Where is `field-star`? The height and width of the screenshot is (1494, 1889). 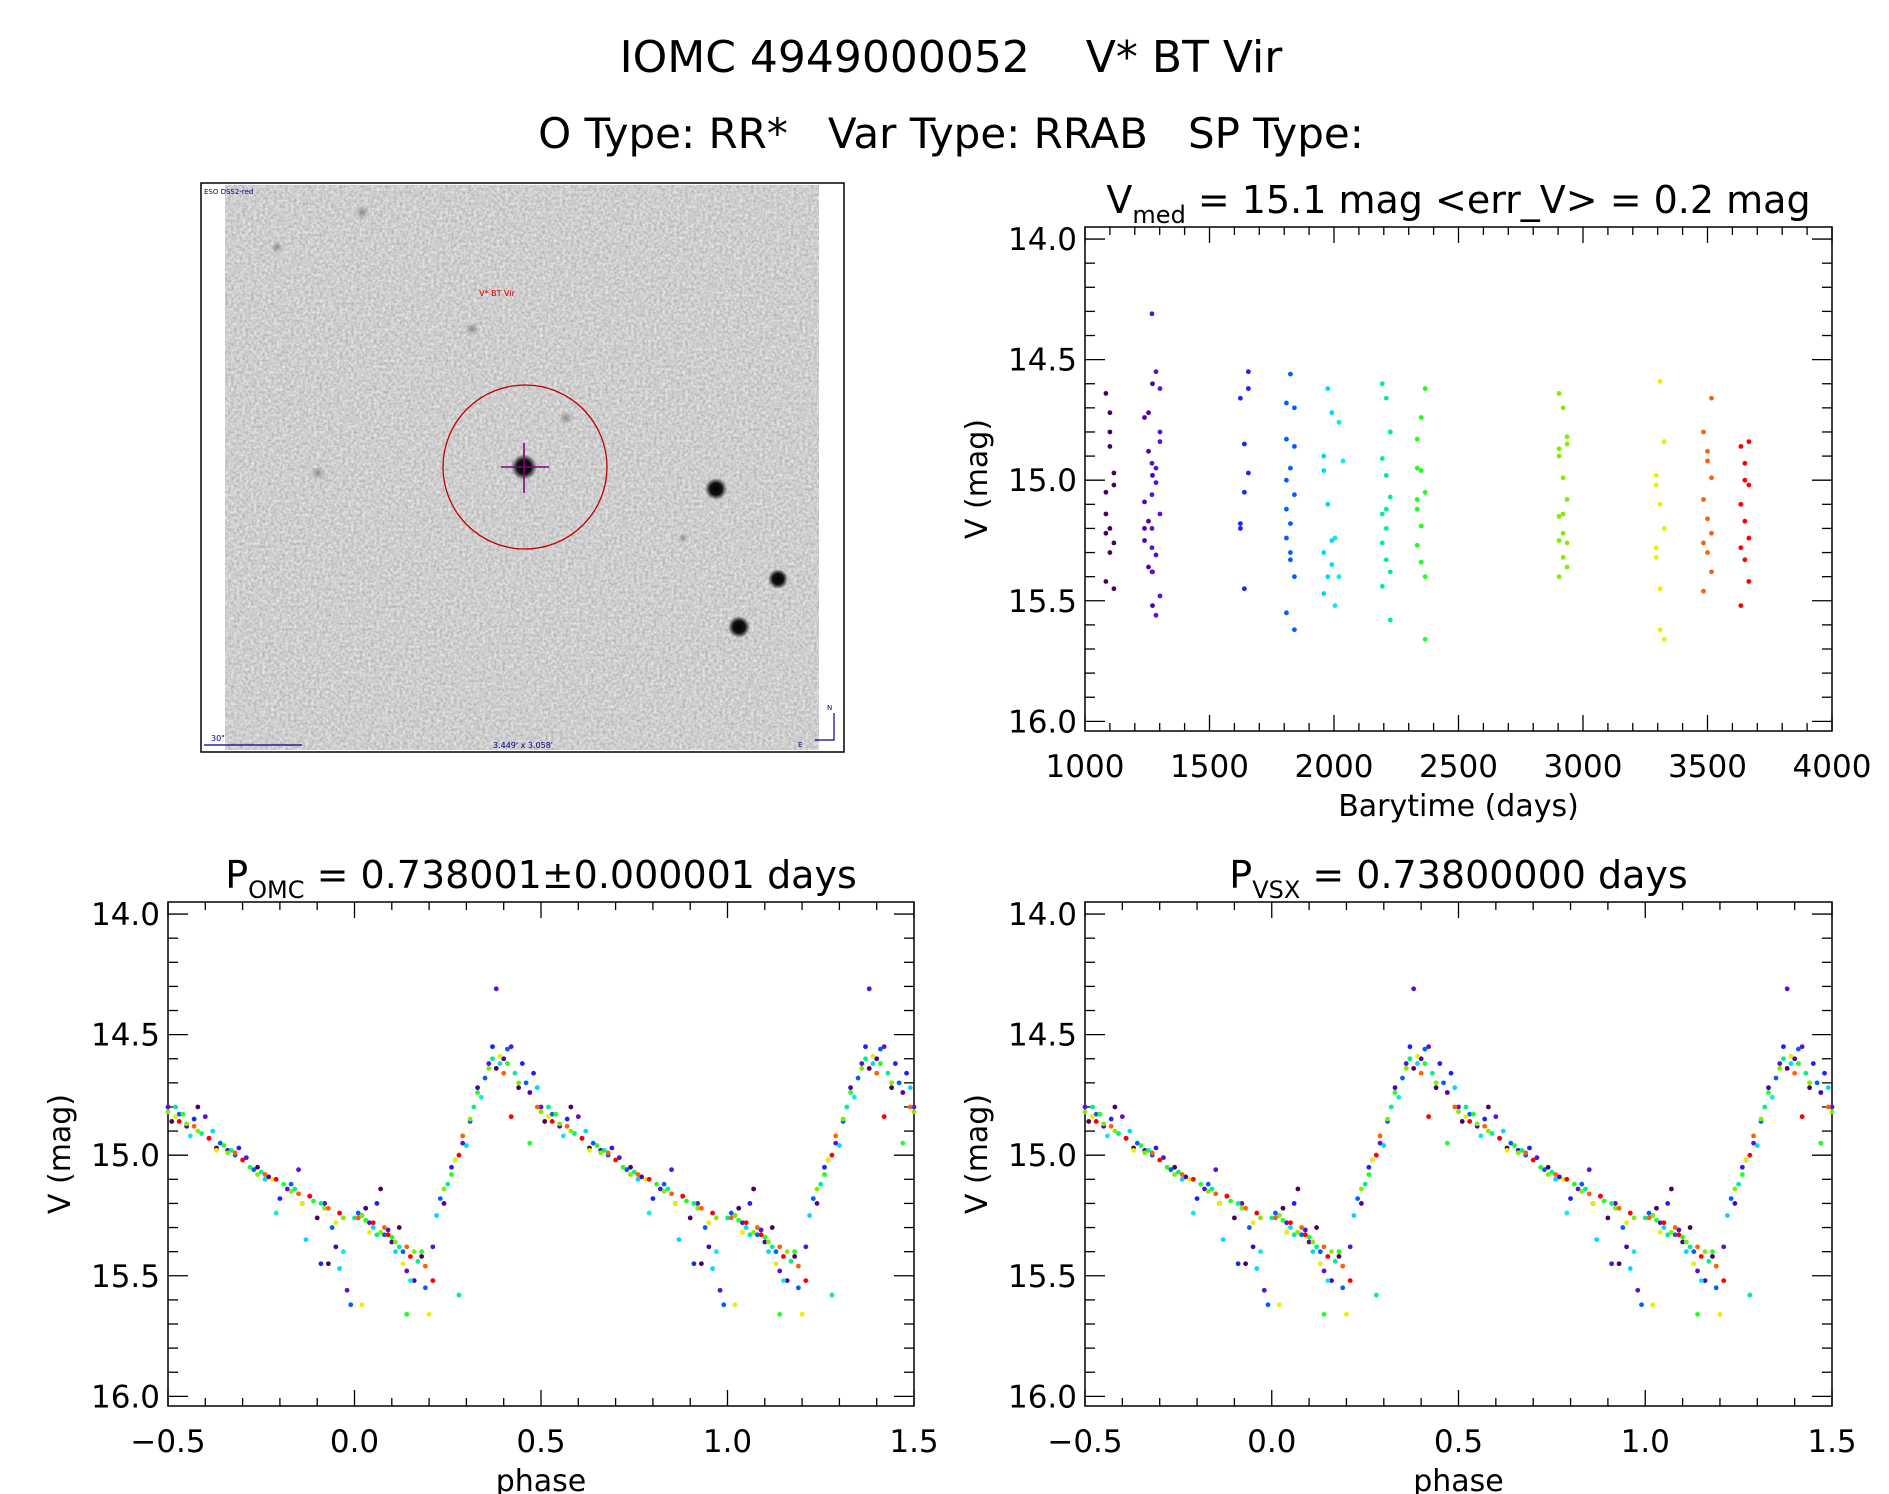 field-star is located at coordinates (778, 579).